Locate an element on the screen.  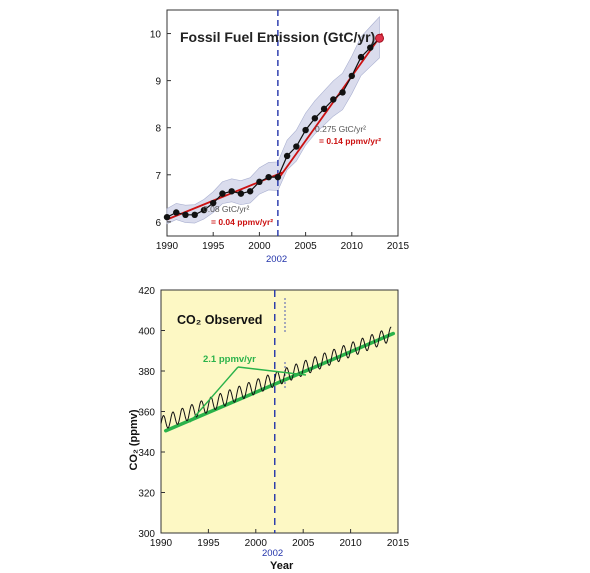
trend-arrow-left is located at coordinates (214, 394).